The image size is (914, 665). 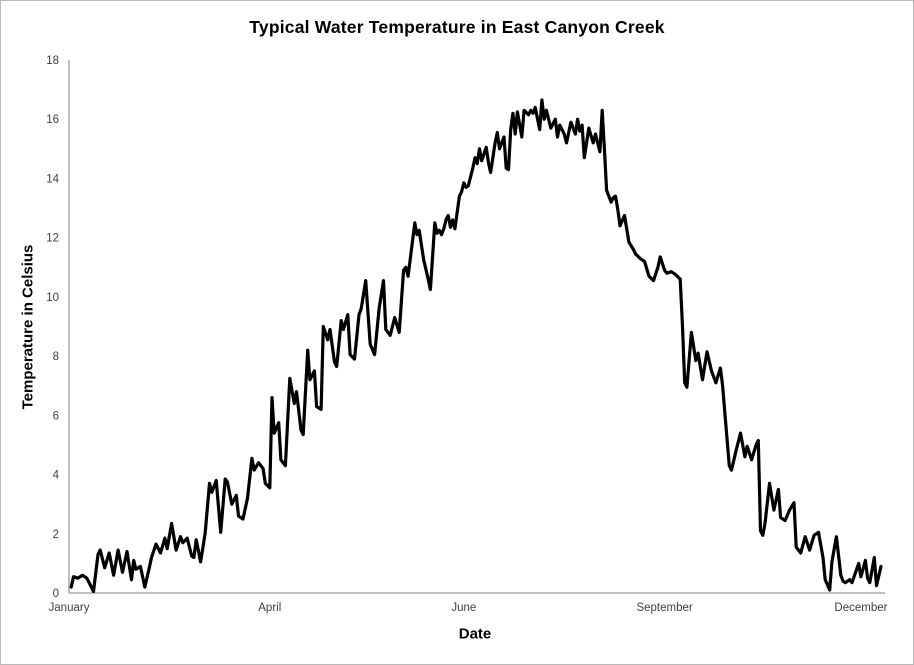 What do you see at coordinates (52, 120) in the screenshot?
I see `y-tick-label: 16` at bounding box center [52, 120].